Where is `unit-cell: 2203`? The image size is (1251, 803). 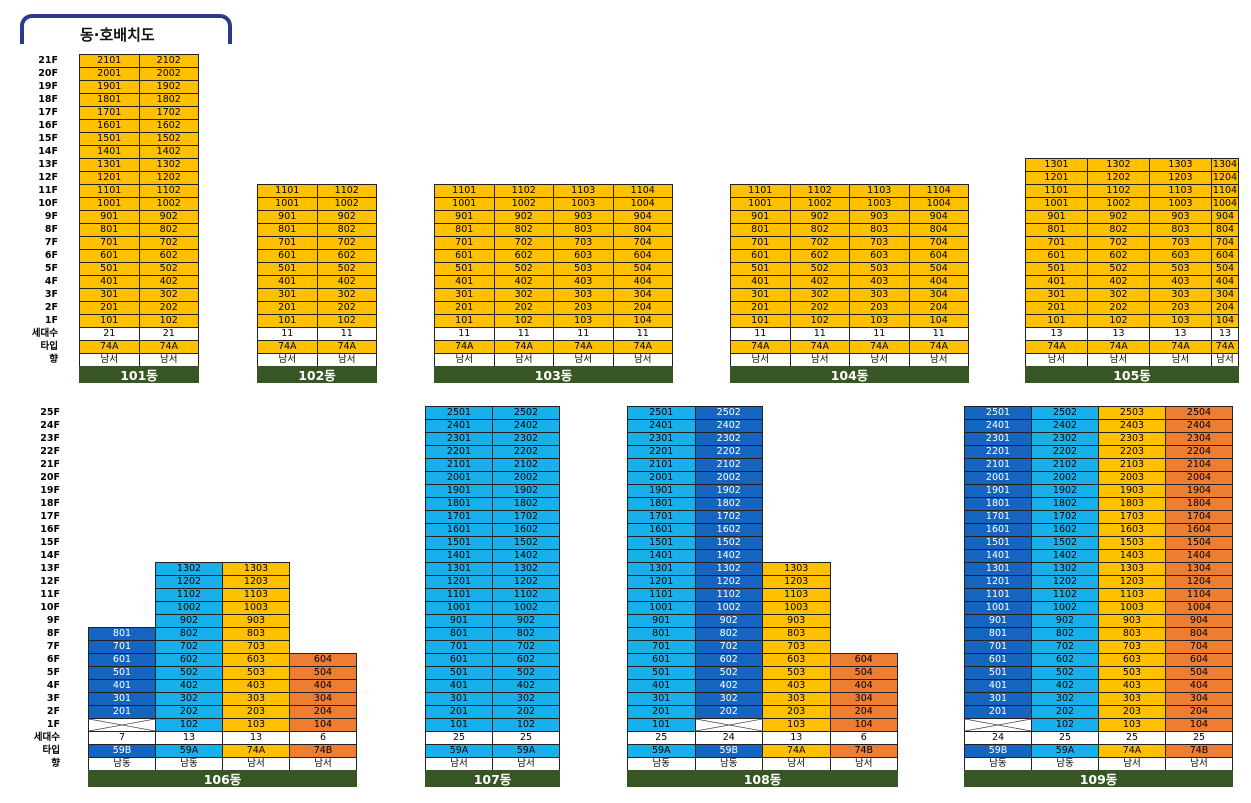 unit-cell: 2203 is located at coordinates (1132, 452).